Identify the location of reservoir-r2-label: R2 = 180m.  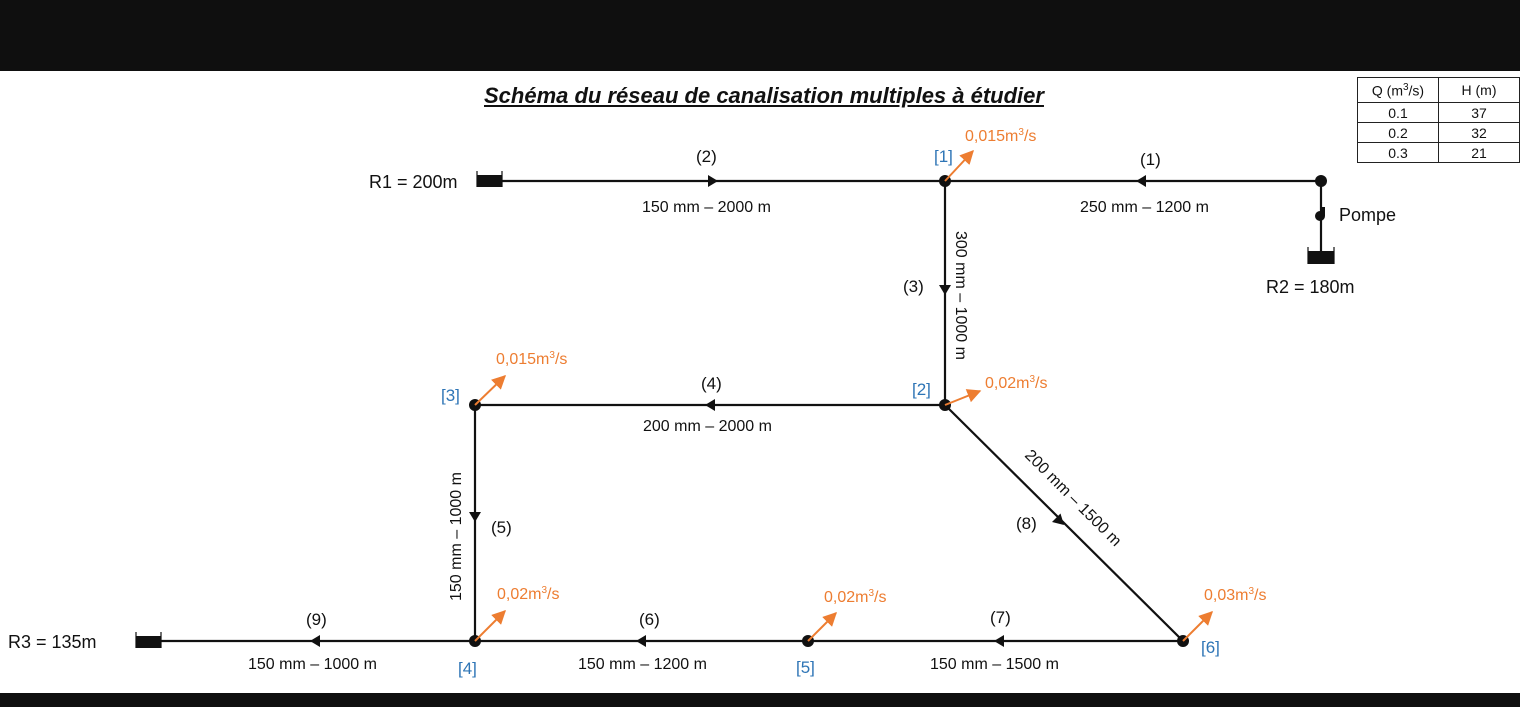
(1310, 287).